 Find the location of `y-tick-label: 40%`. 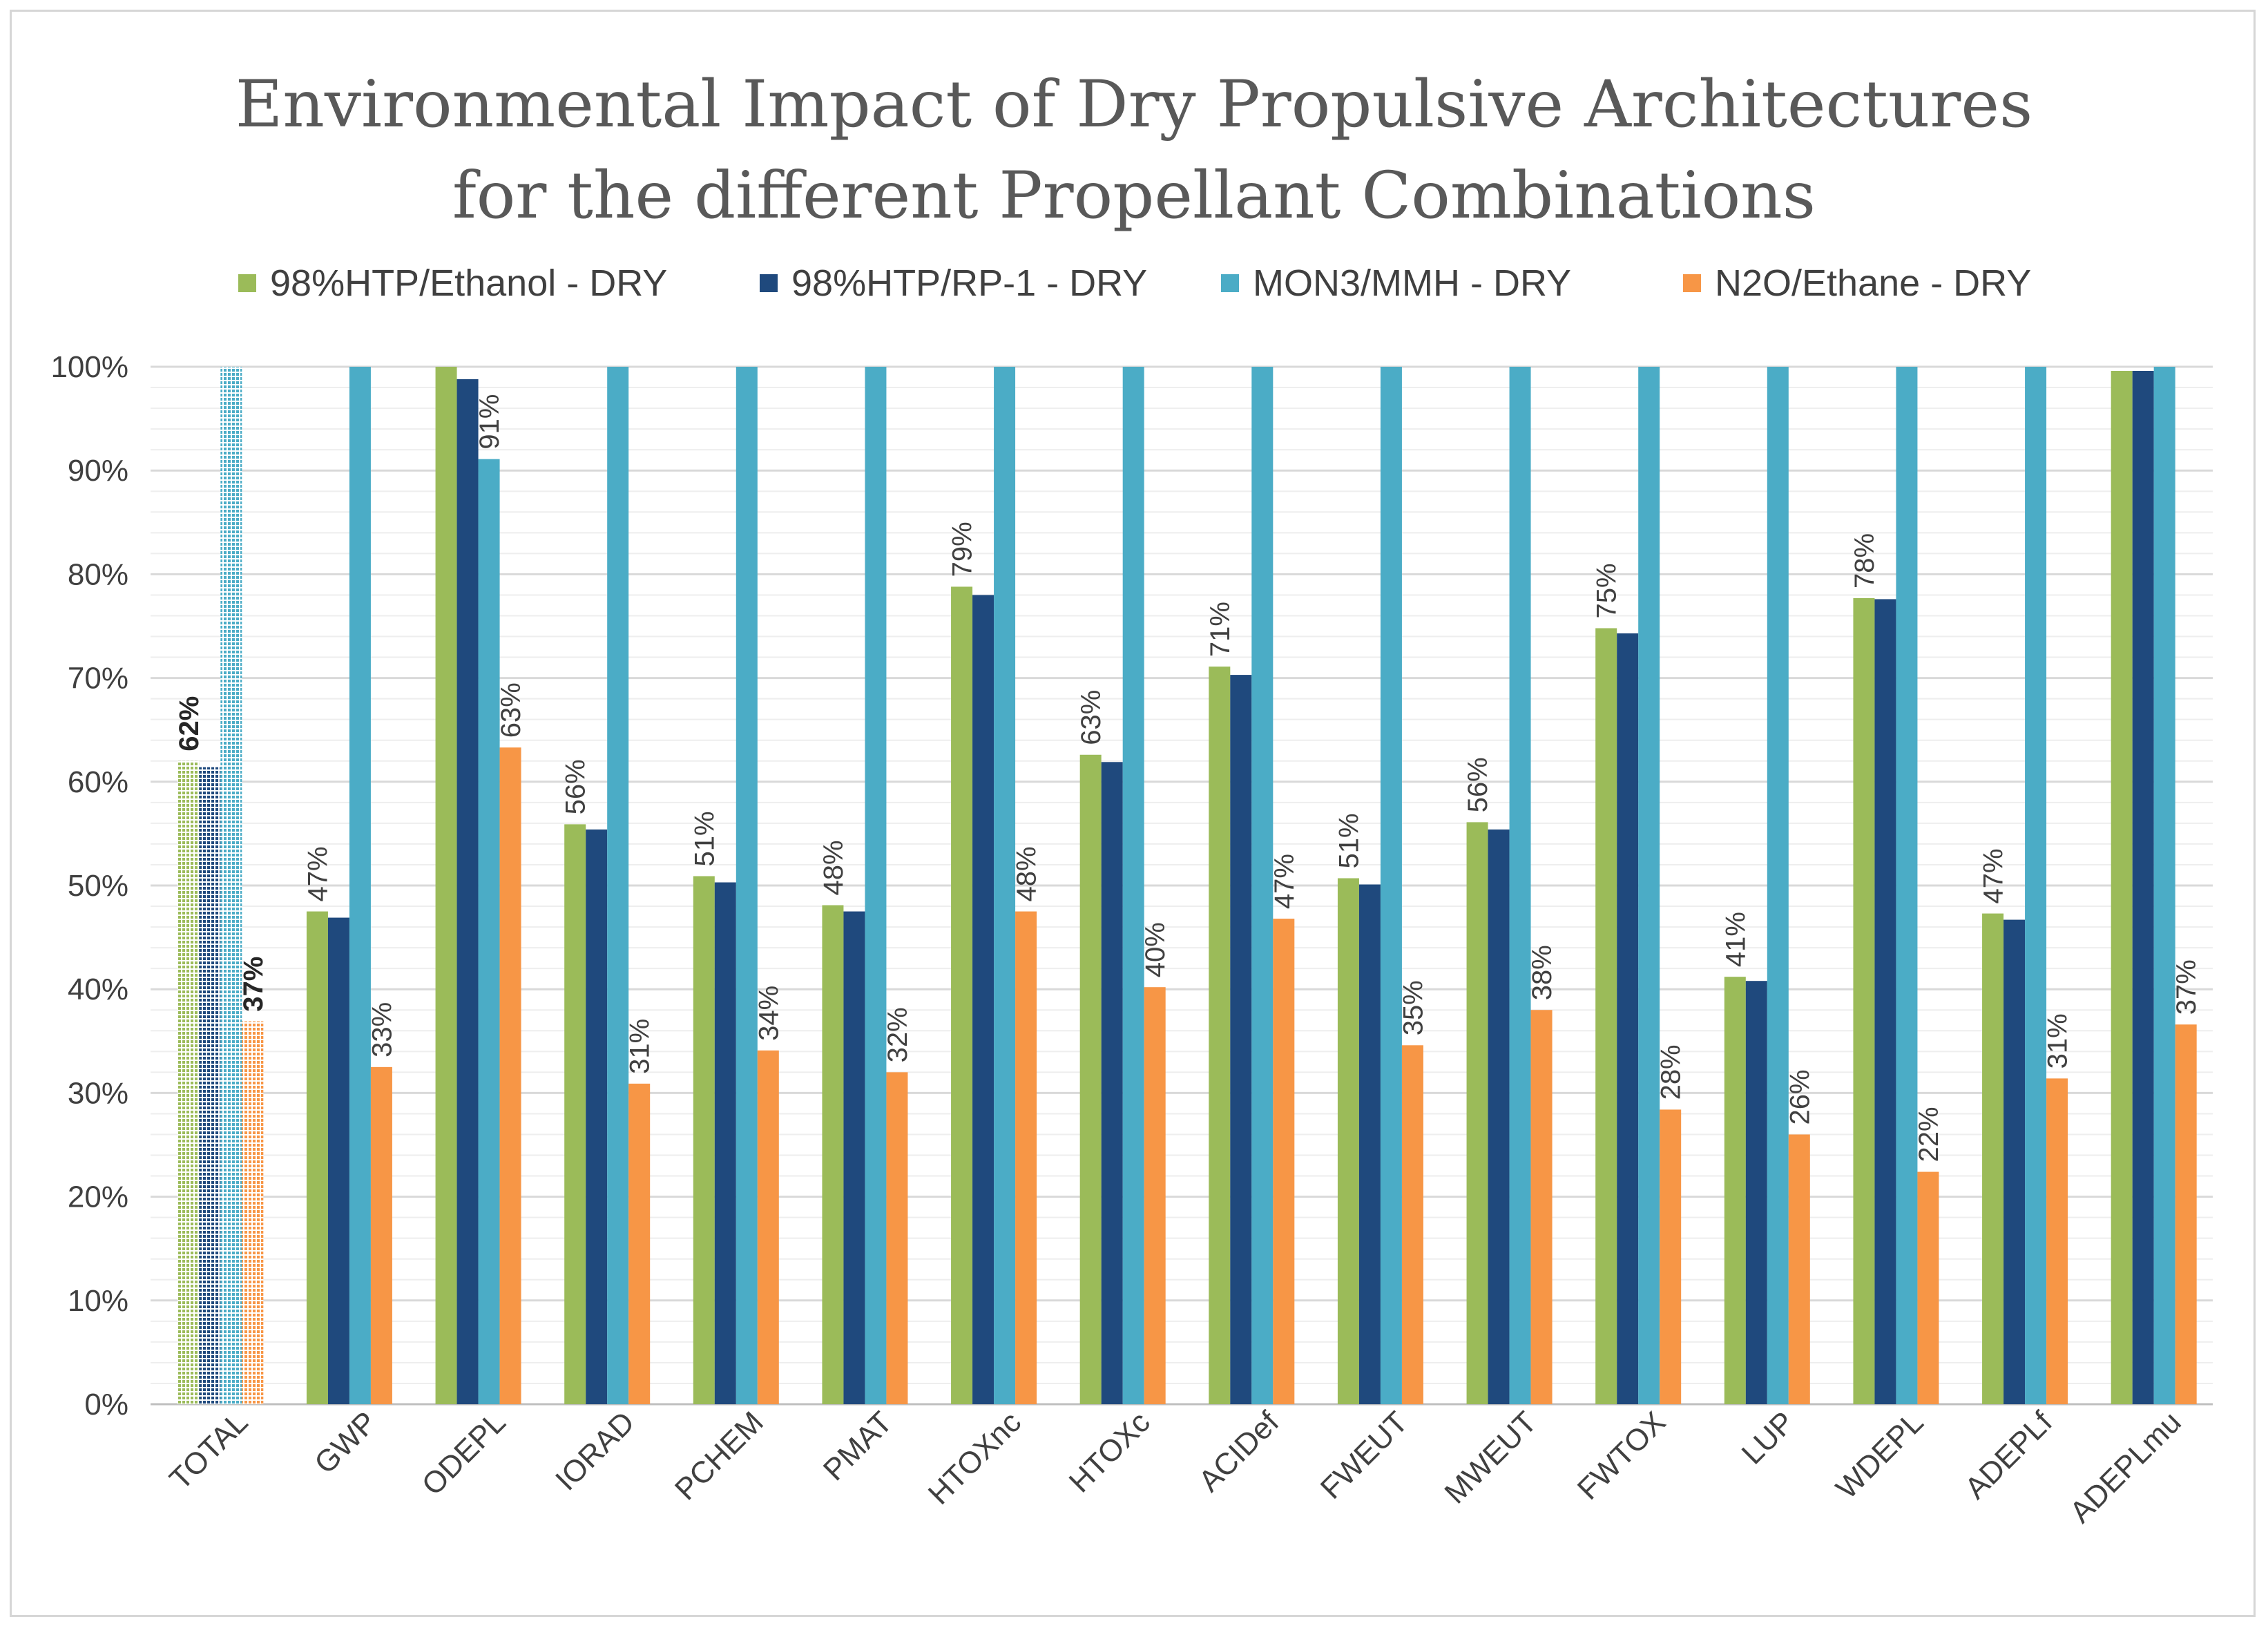

y-tick-label: 40% is located at coordinates (98, 989).